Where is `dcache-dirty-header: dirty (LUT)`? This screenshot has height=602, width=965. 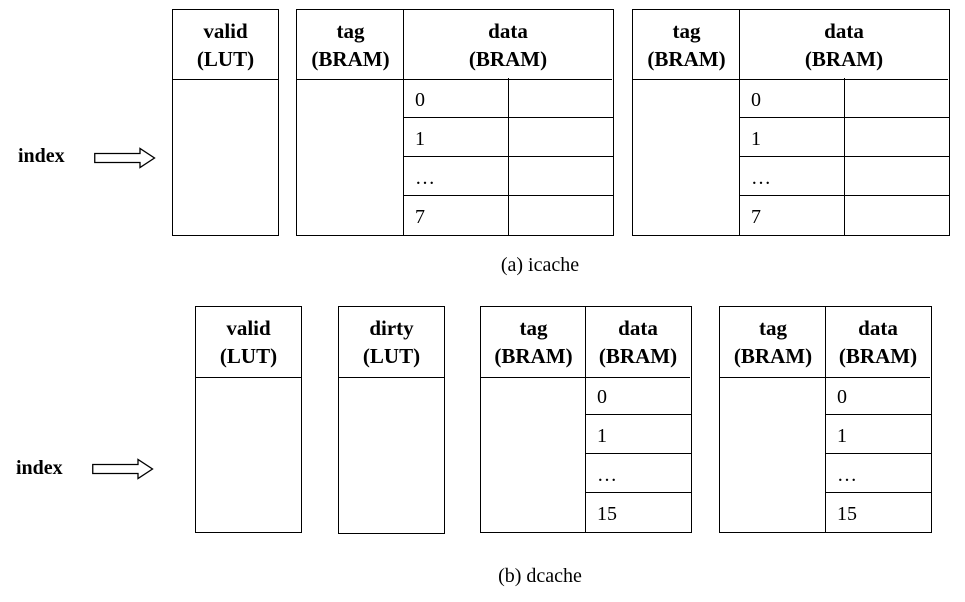
dcache-dirty-header: dirty (LUT) is located at coordinates (391, 342).